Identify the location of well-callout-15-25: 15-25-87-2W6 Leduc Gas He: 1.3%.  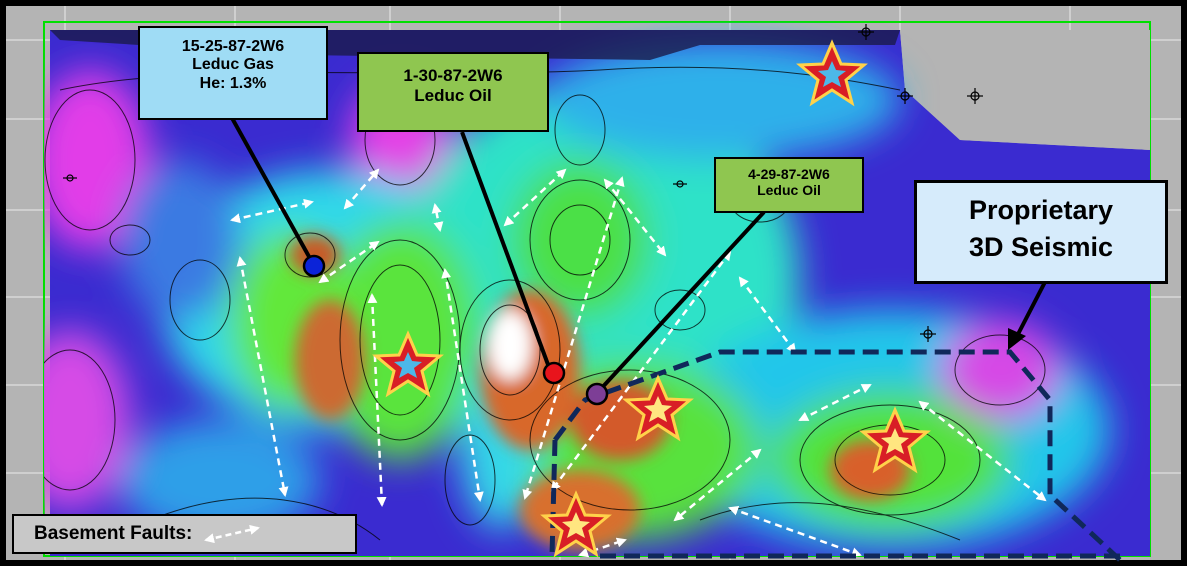
(233, 73).